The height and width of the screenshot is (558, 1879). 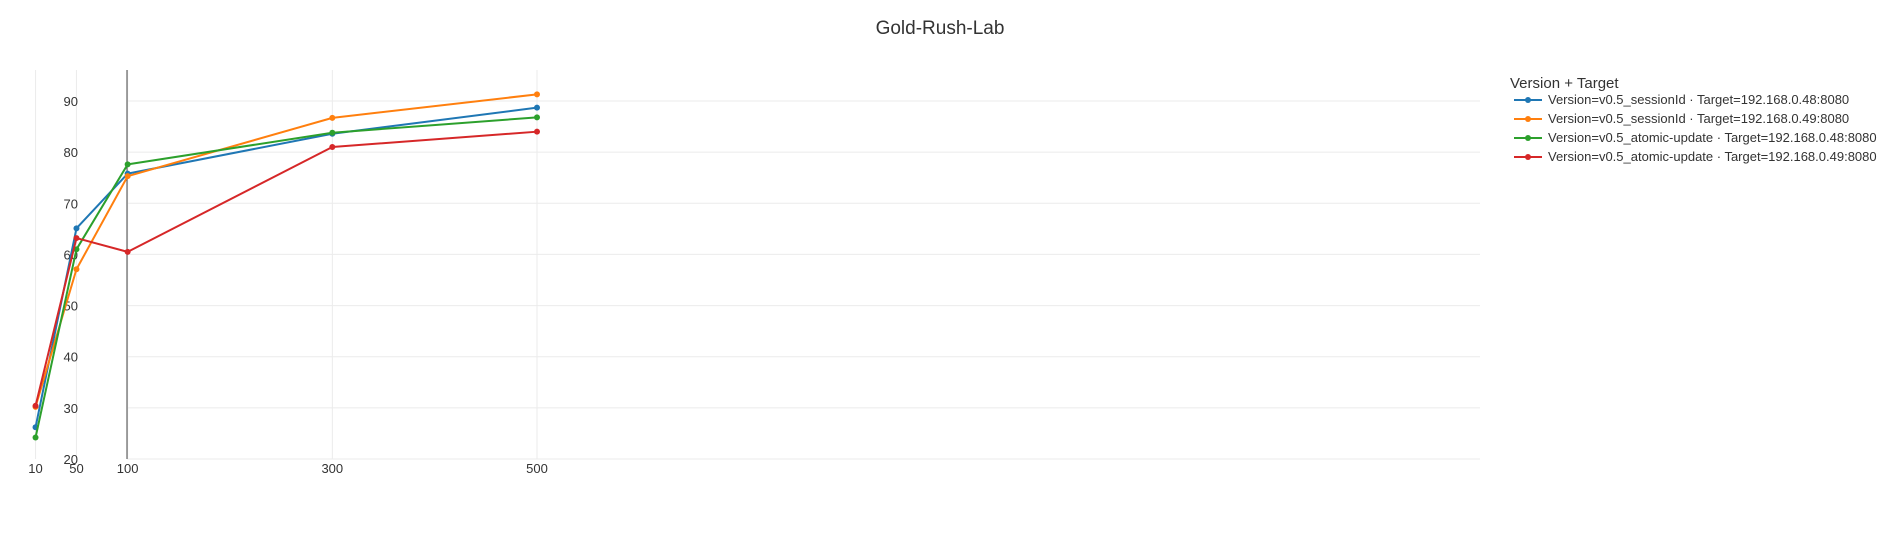 What do you see at coordinates (76, 468) in the screenshot?
I see `x-tick-label: 50` at bounding box center [76, 468].